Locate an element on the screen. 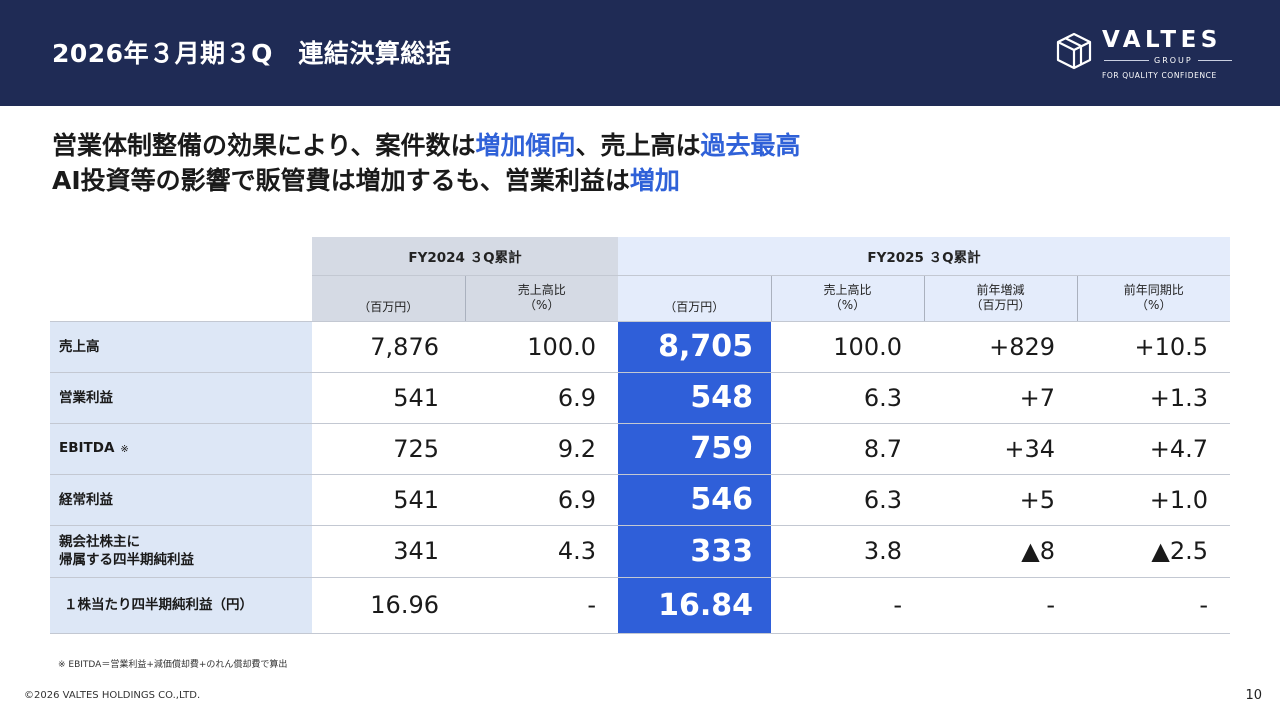  cell-fy25-ratio: - is located at coordinates (847, 605).